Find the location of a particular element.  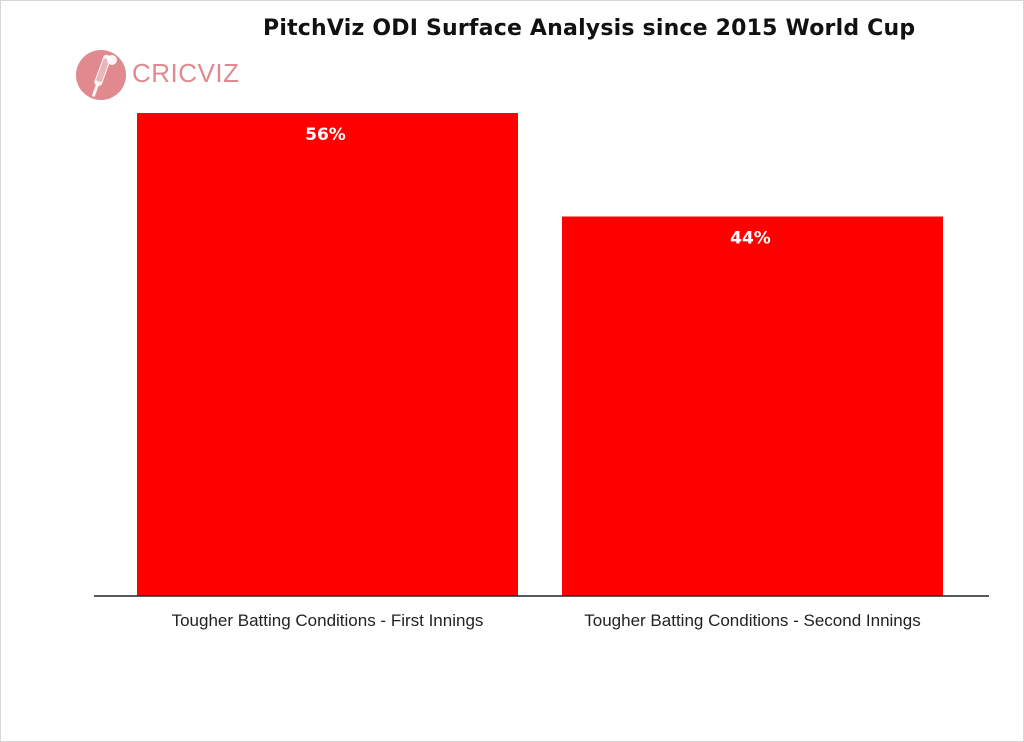

cricket-bat-ball-icon is located at coordinates (101, 75).